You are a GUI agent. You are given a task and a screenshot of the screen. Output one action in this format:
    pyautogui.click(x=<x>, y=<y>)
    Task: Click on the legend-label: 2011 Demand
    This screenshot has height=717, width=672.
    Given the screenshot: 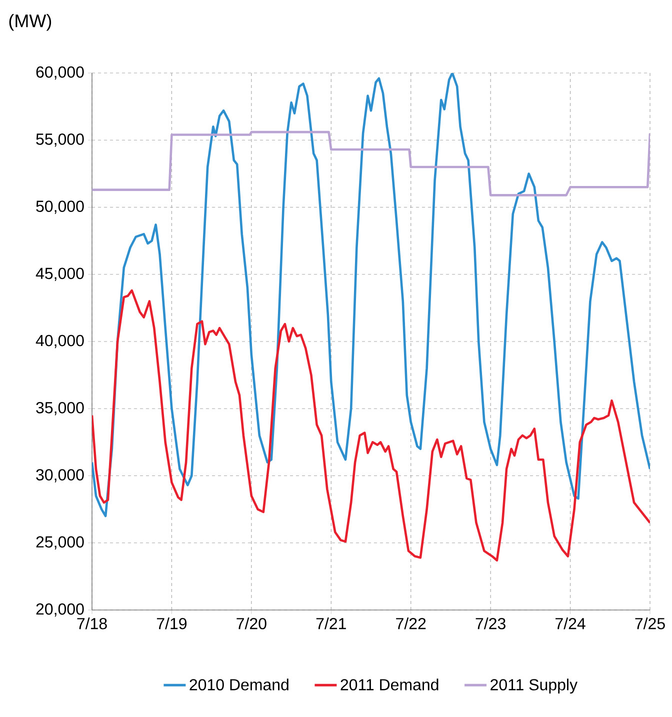 What is the action you would take?
    pyautogui.click(x=389, y=684)
    